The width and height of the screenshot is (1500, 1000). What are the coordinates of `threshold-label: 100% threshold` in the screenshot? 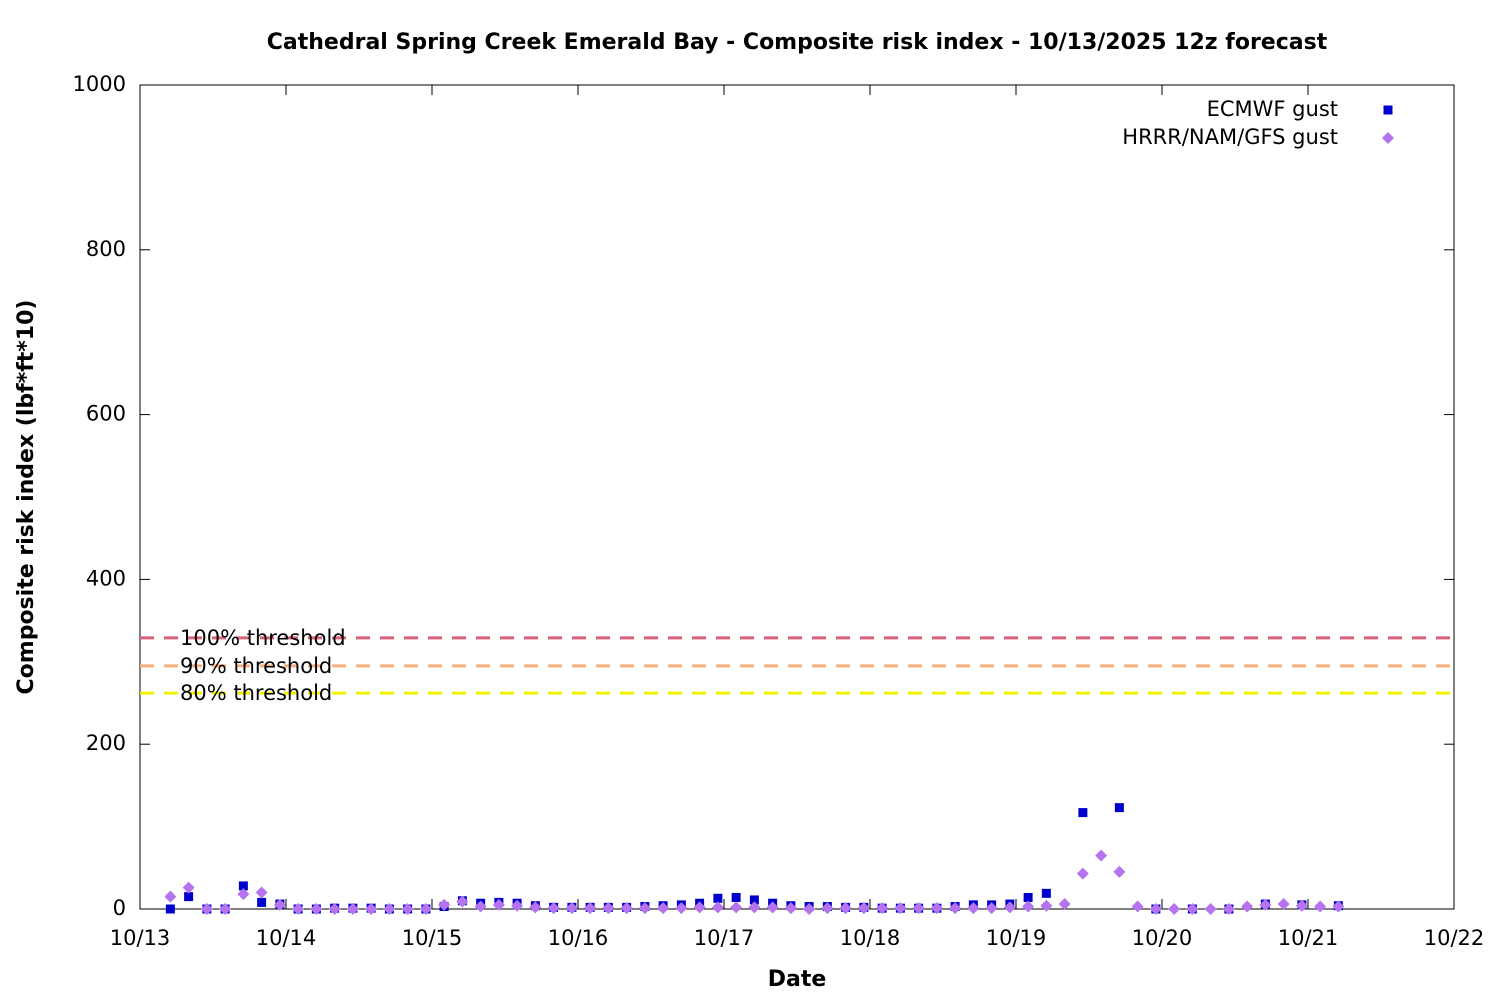 It's located at (263, 638).